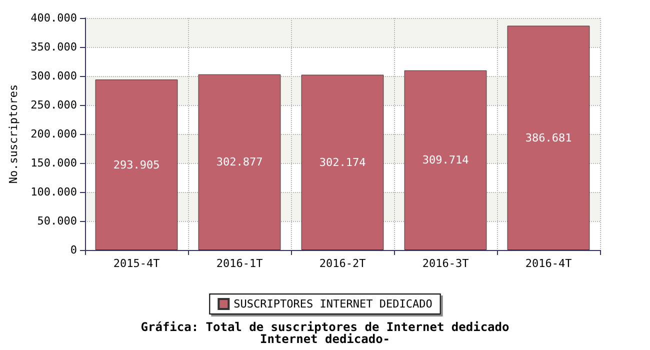  Describe the element at coordinates (57, 221) in the screenshot. I see `y-tick-label: 50.000` at that location.